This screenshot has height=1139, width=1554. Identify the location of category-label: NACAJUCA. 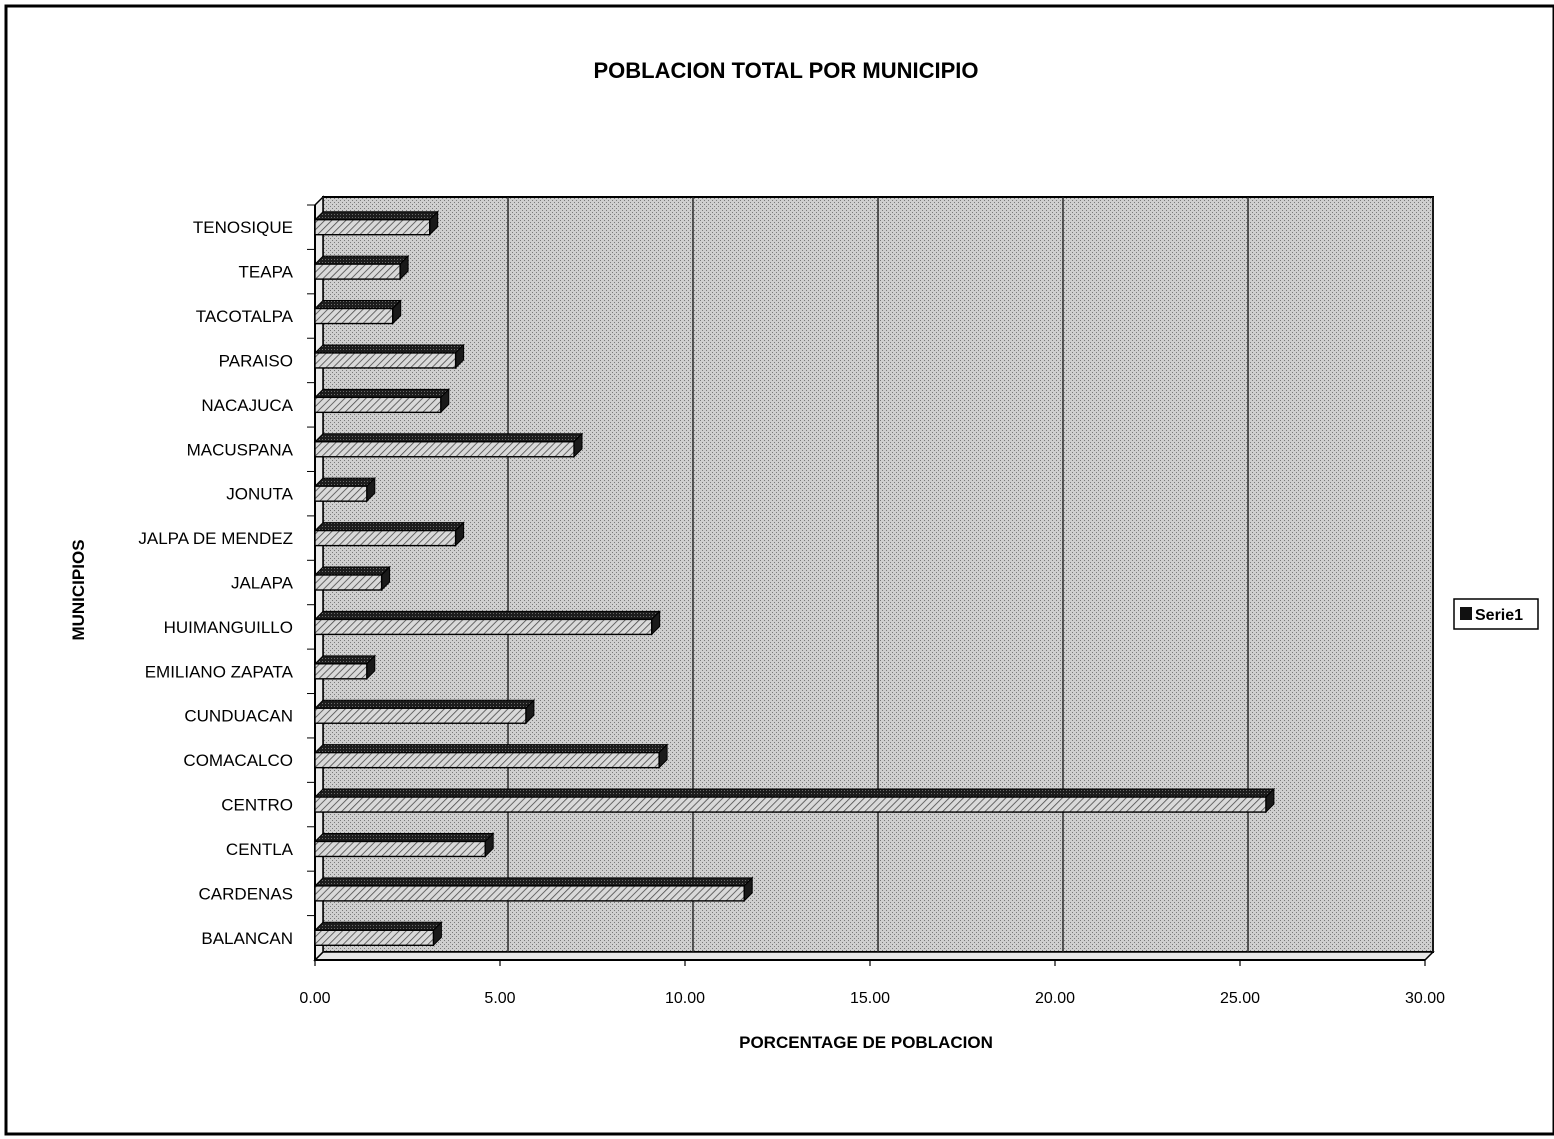
(247, 405).